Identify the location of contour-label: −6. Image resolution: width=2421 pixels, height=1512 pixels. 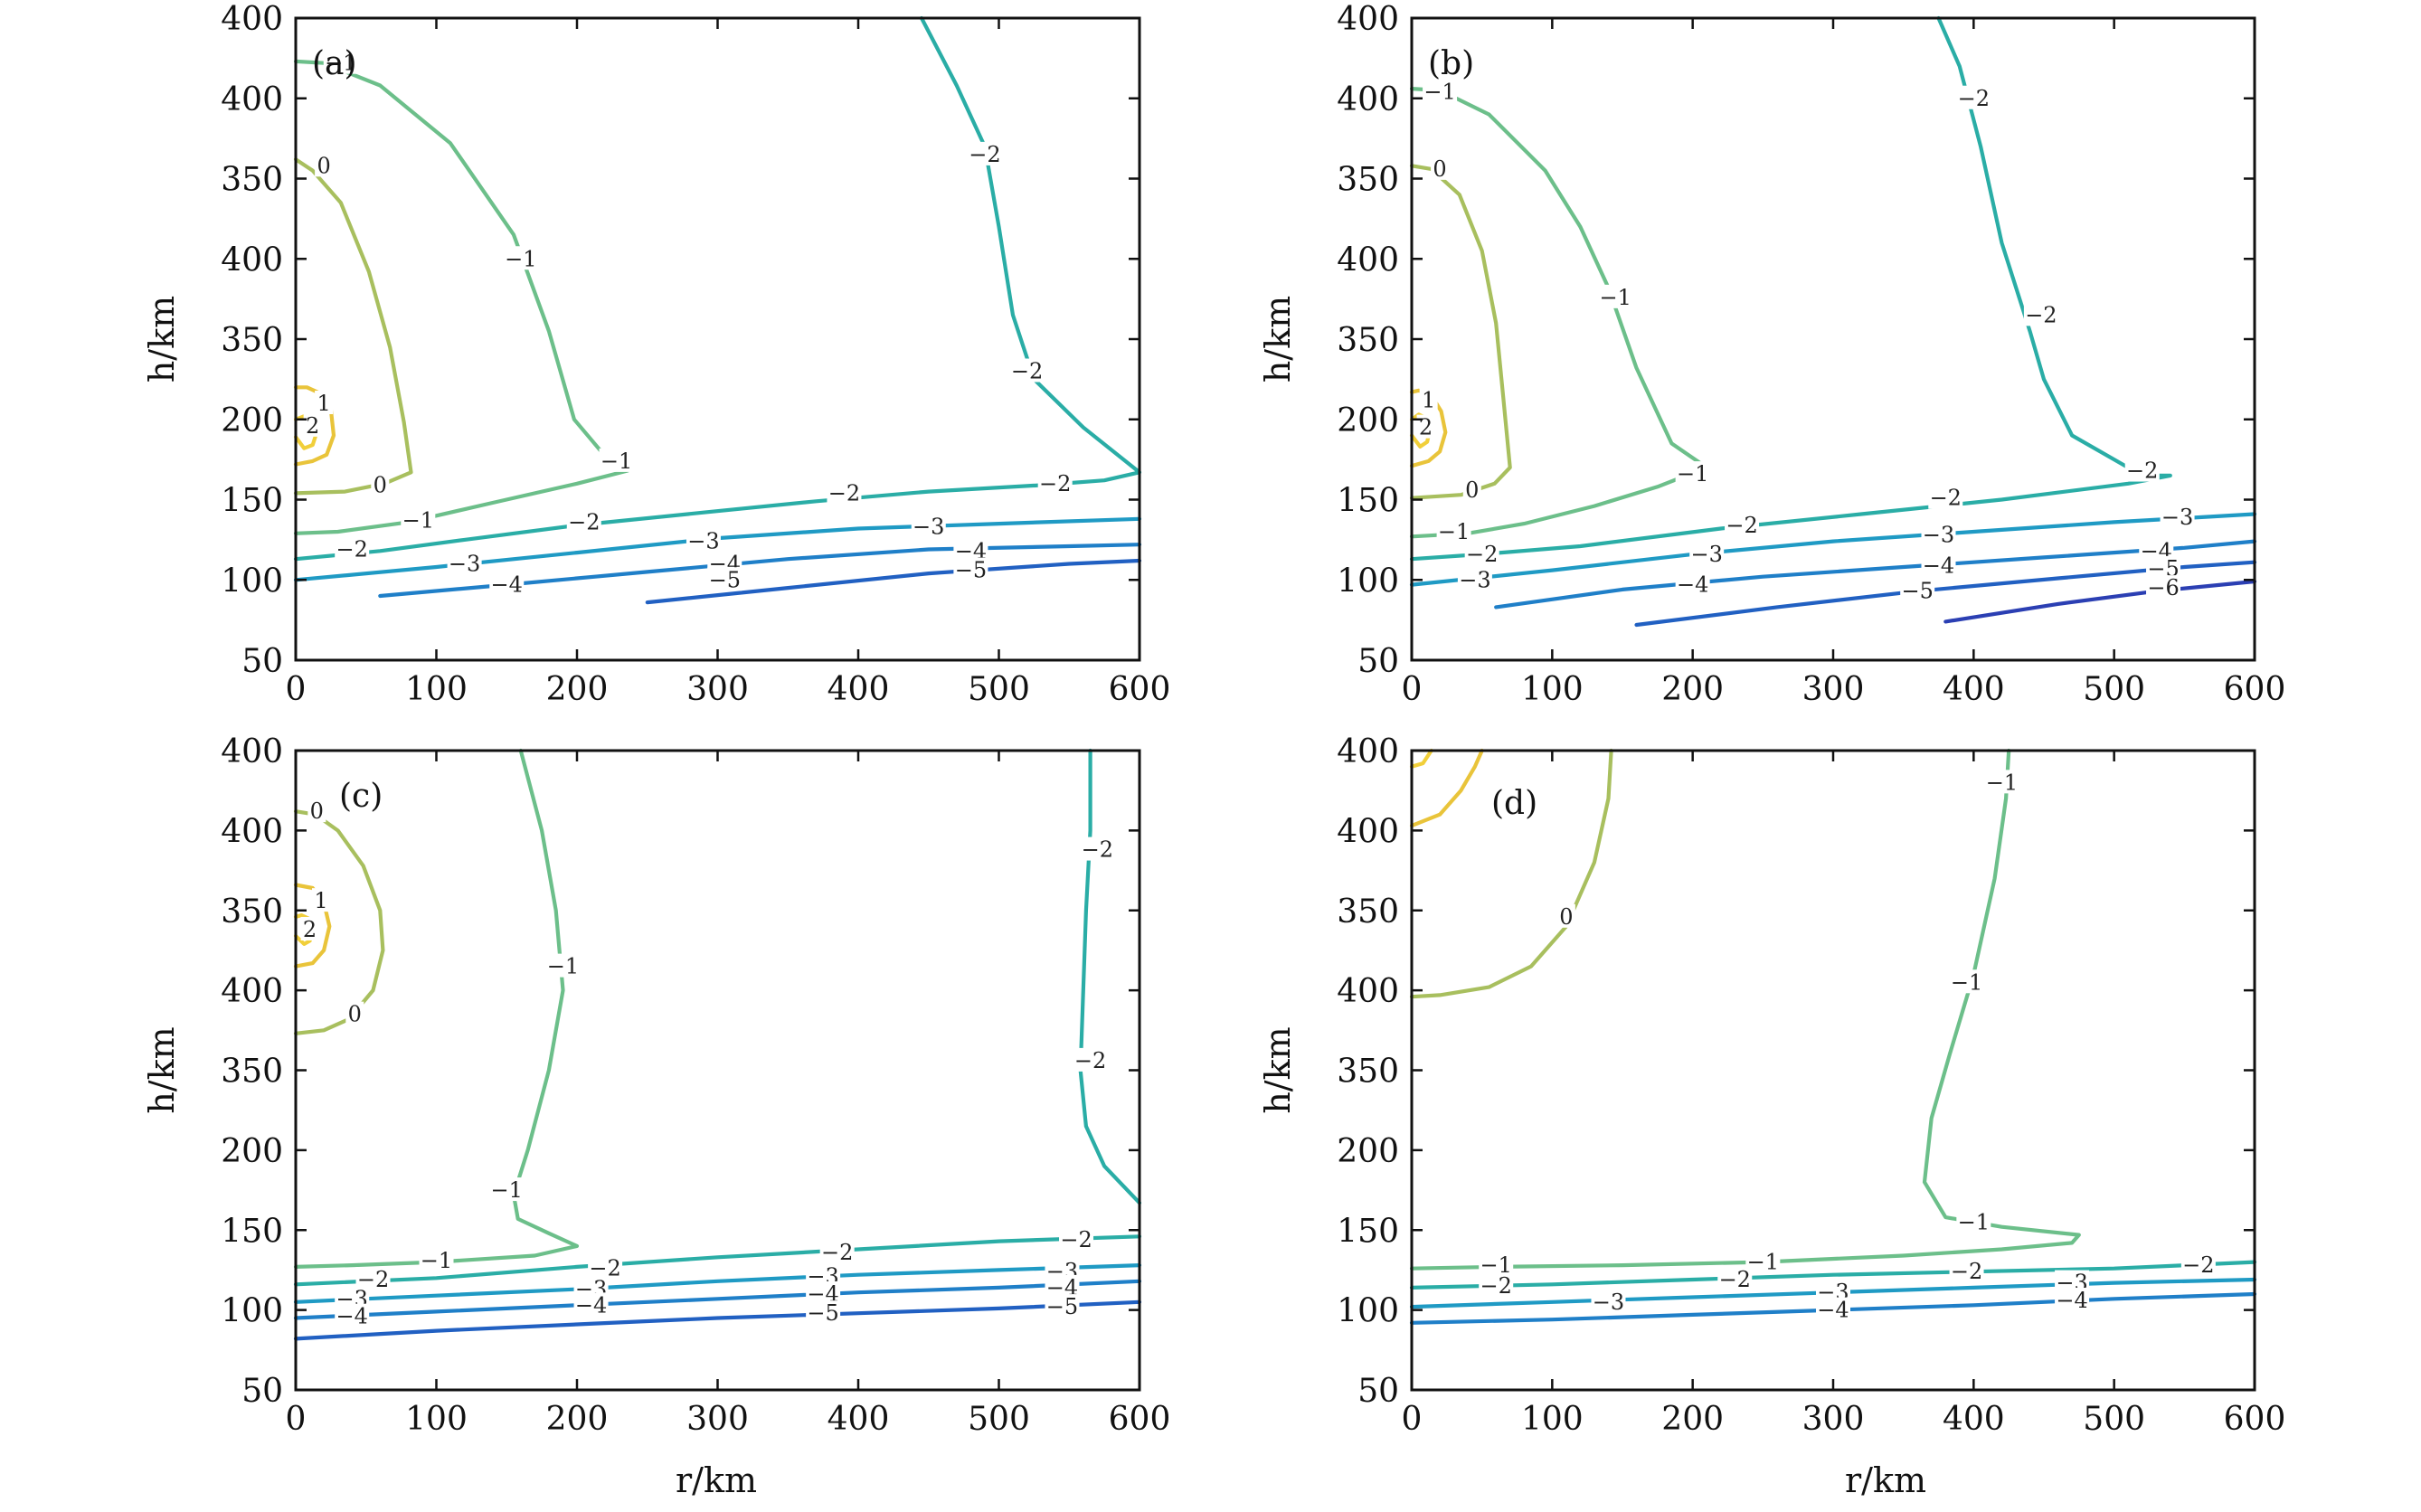
(2163, 587).